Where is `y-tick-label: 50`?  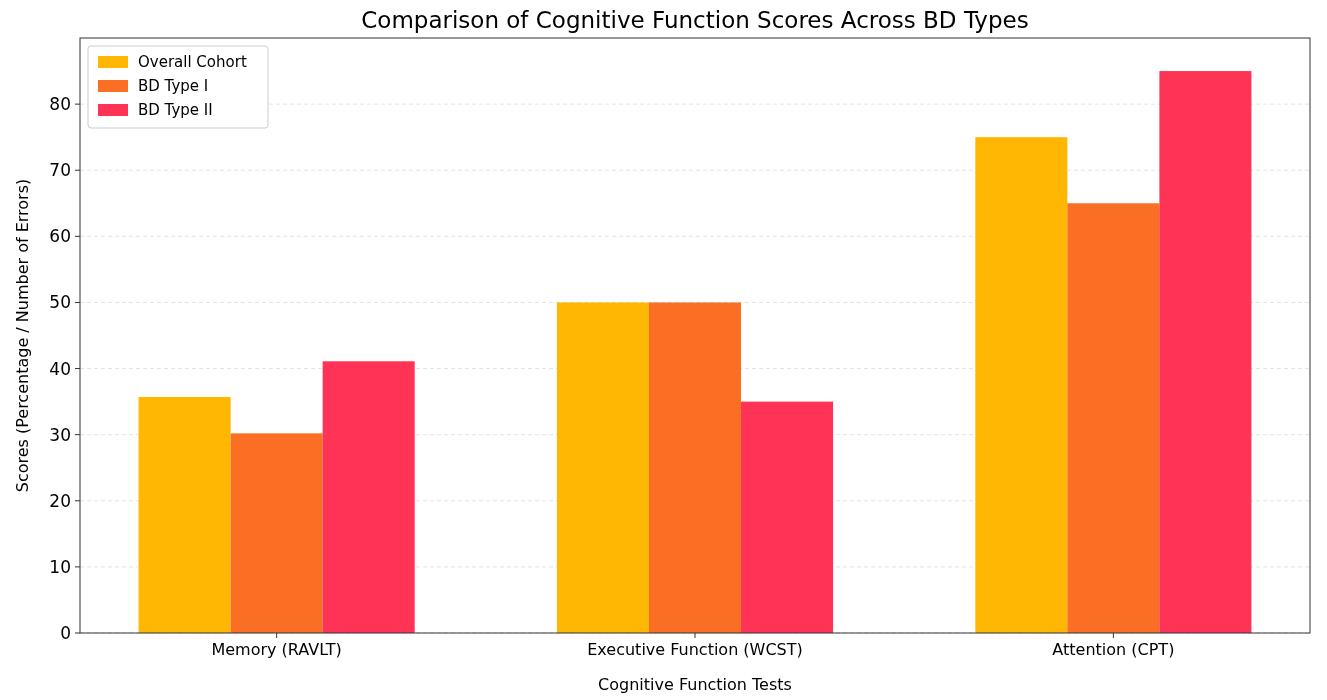 y-tick-label: 50 is located at coordinates (60, 302).